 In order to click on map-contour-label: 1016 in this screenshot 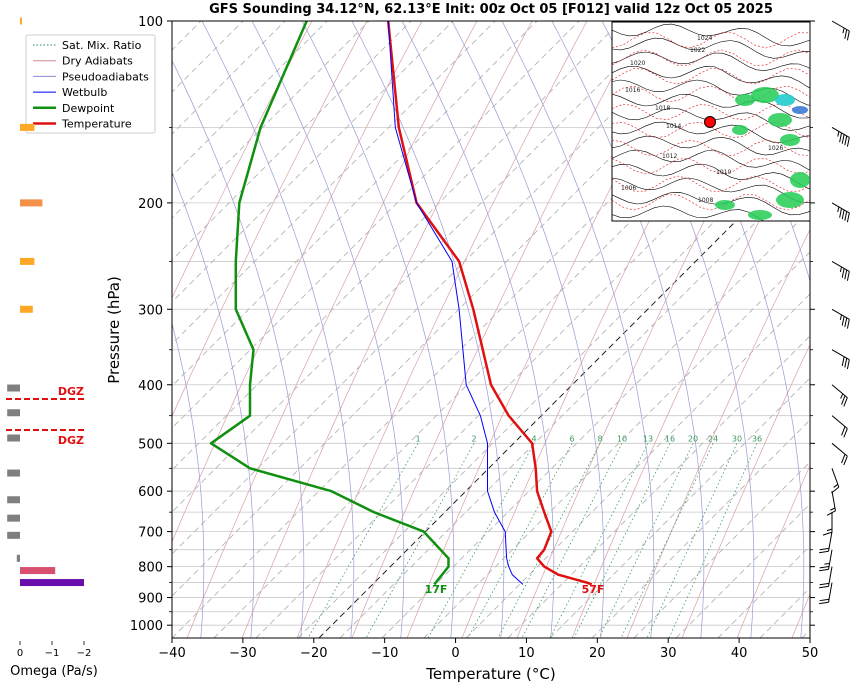, I will do `click(632, 90)`.